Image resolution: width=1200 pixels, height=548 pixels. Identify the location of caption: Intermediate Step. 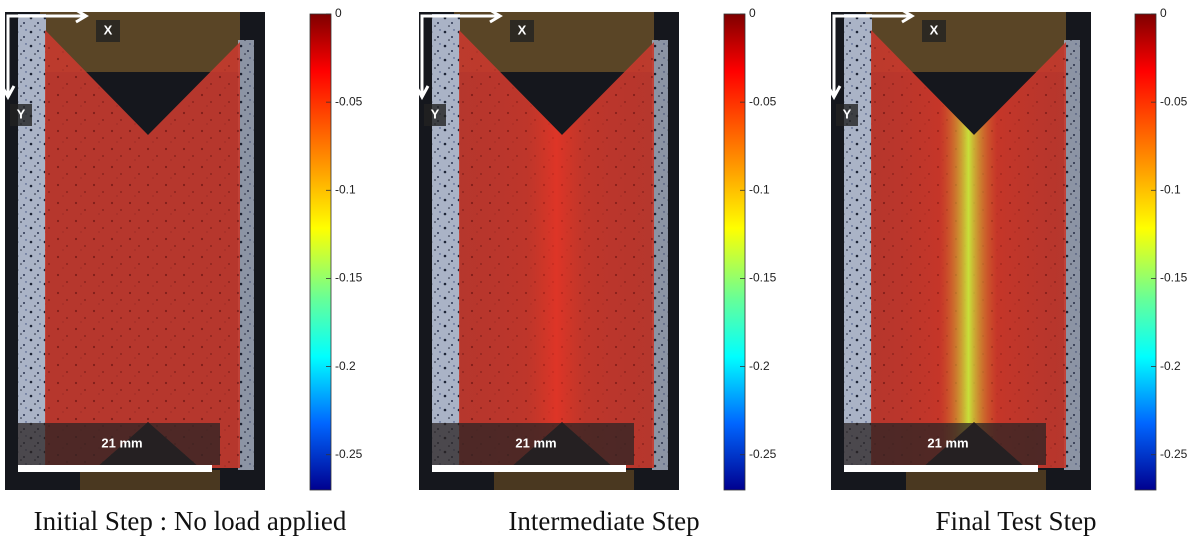
(603, 521).